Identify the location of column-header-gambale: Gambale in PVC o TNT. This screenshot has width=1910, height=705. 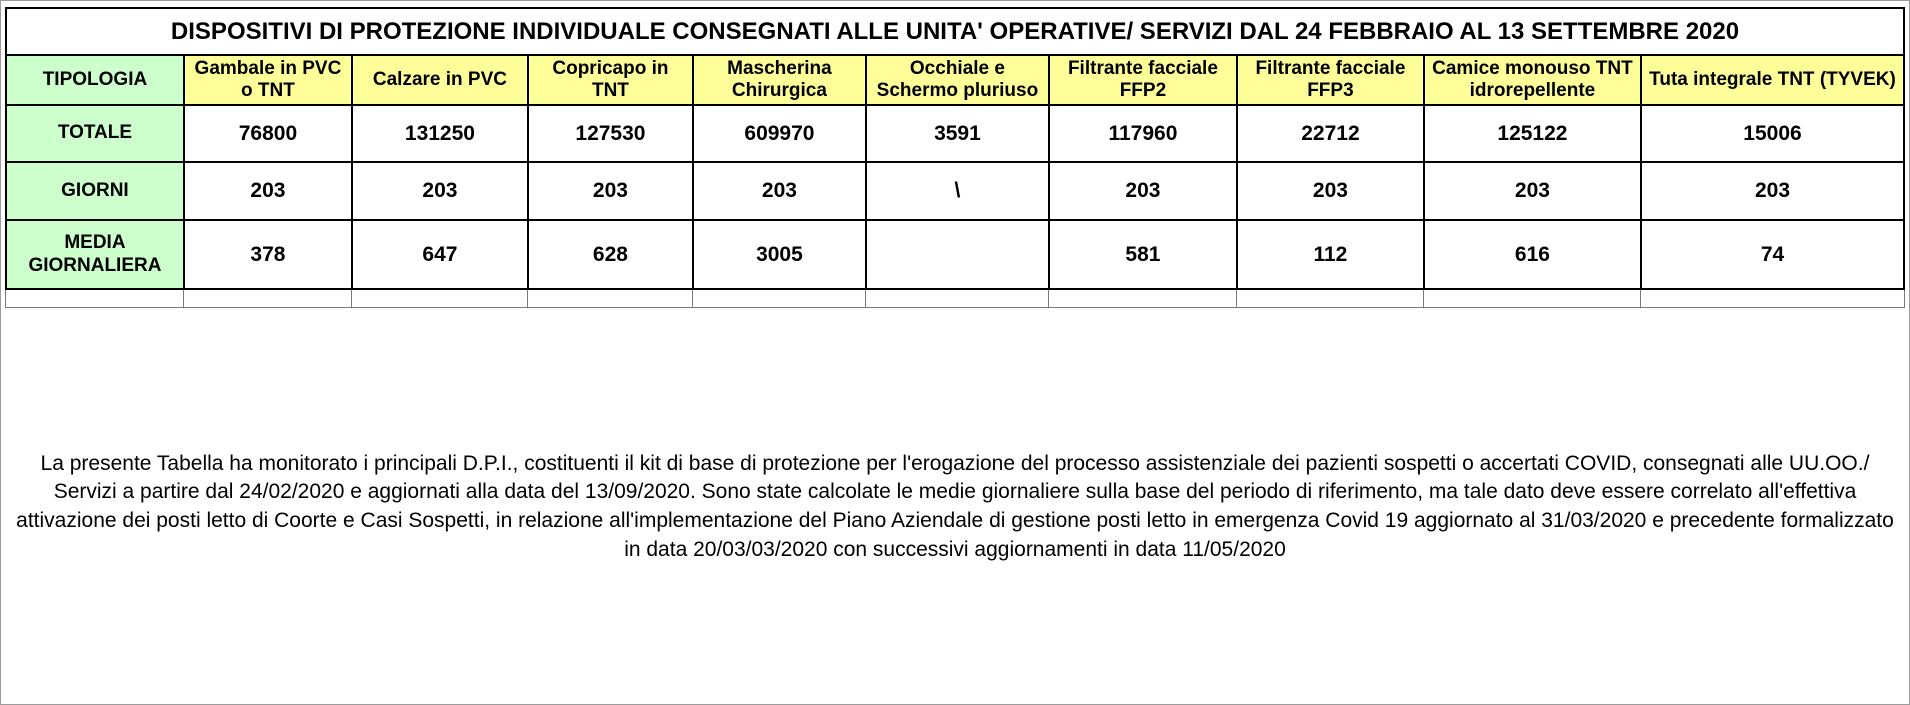
(267, 80).